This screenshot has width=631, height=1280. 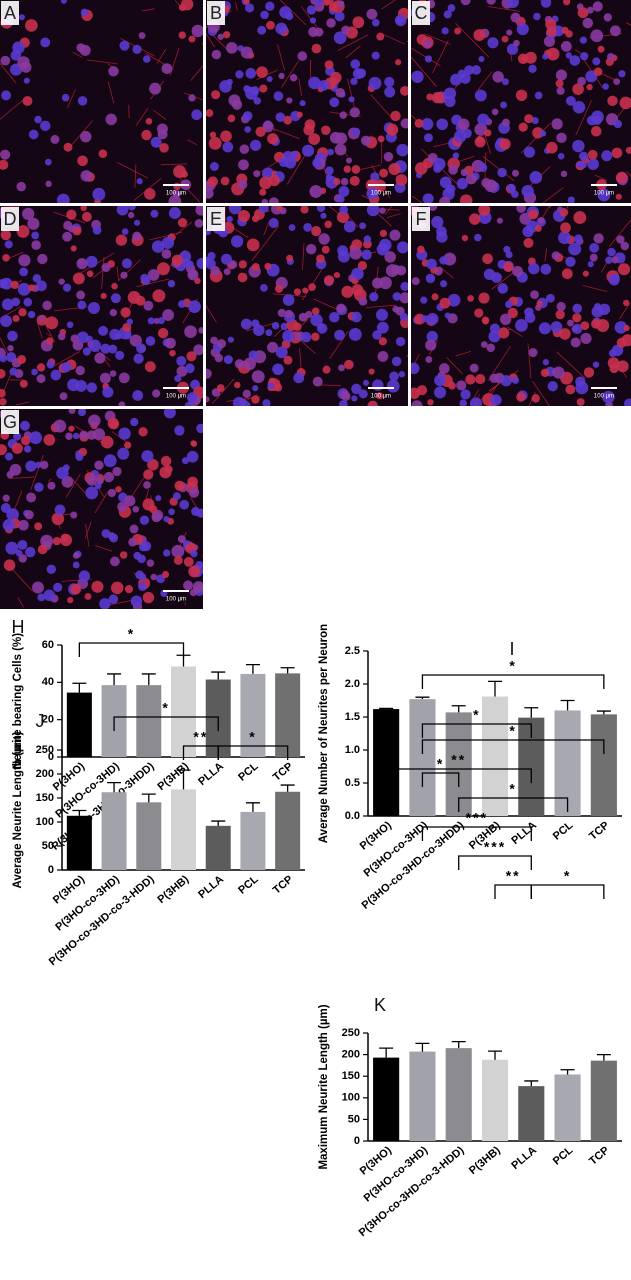 I want to click on x-tick-label: P(3HB), so click(x=173, y=889).